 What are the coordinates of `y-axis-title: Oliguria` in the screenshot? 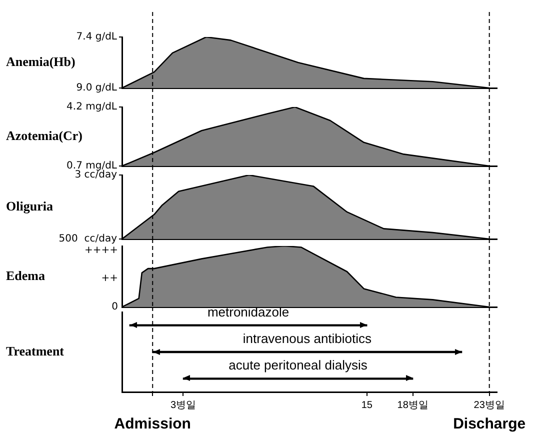 It's located at (30, 206).